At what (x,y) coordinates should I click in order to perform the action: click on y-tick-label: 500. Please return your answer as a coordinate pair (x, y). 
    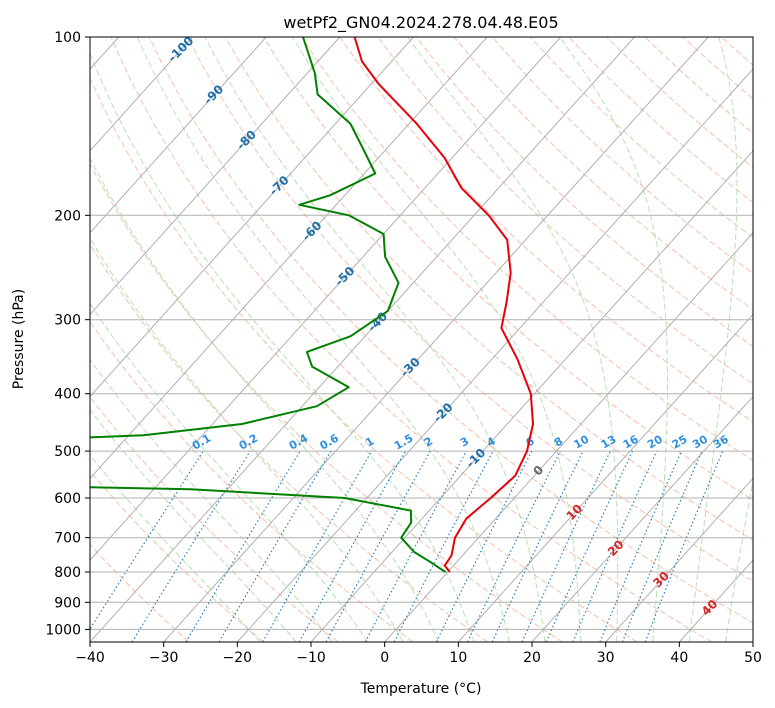
    Looking at the image, I should click on (67, 452).